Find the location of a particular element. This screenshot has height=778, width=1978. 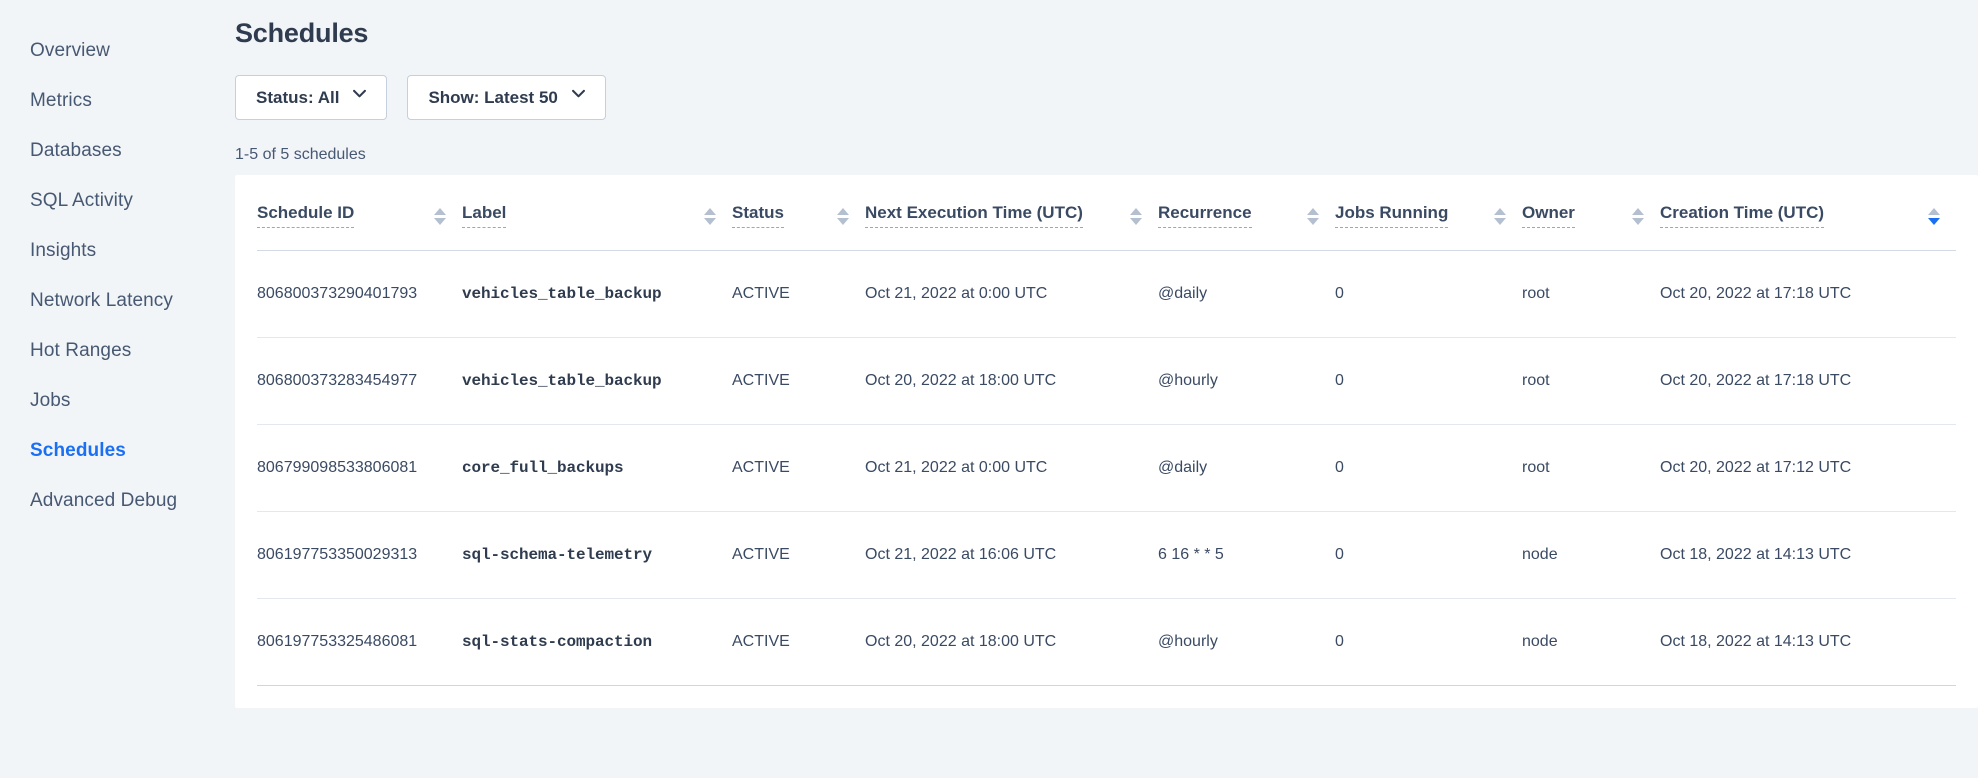

filter-bar: Status: All Show: Latest 50 is located at coordinates (1106, 97).